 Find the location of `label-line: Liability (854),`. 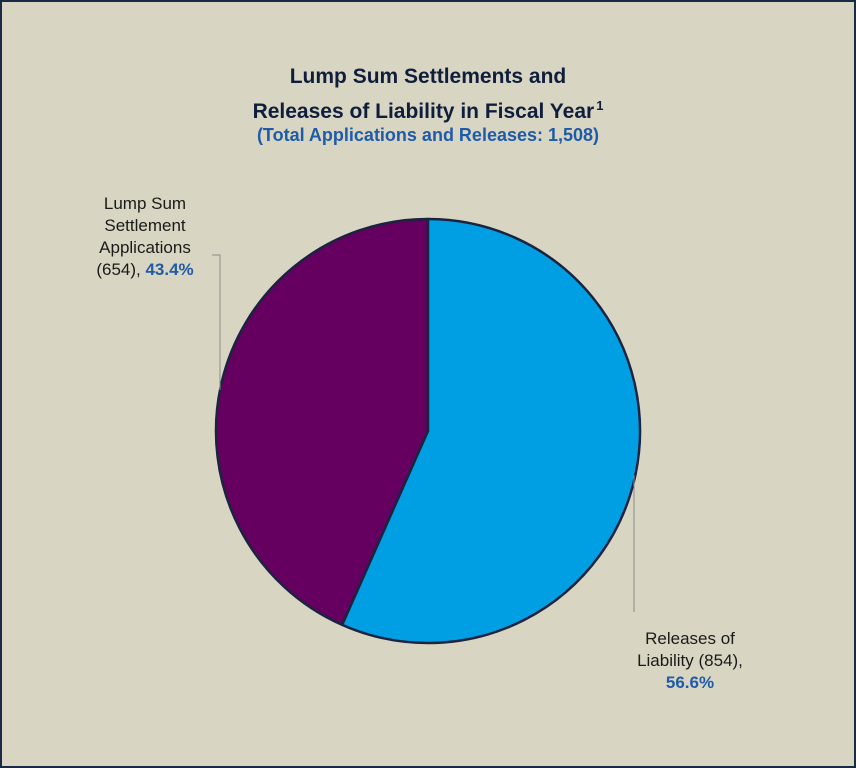

label-line: Liability (854), is located at coordinates (690, 660).